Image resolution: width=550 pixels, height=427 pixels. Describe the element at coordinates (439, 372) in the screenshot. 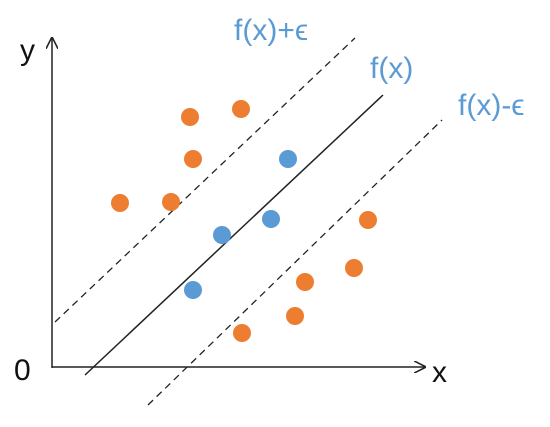

I see `x-axis-label: x` at that location.